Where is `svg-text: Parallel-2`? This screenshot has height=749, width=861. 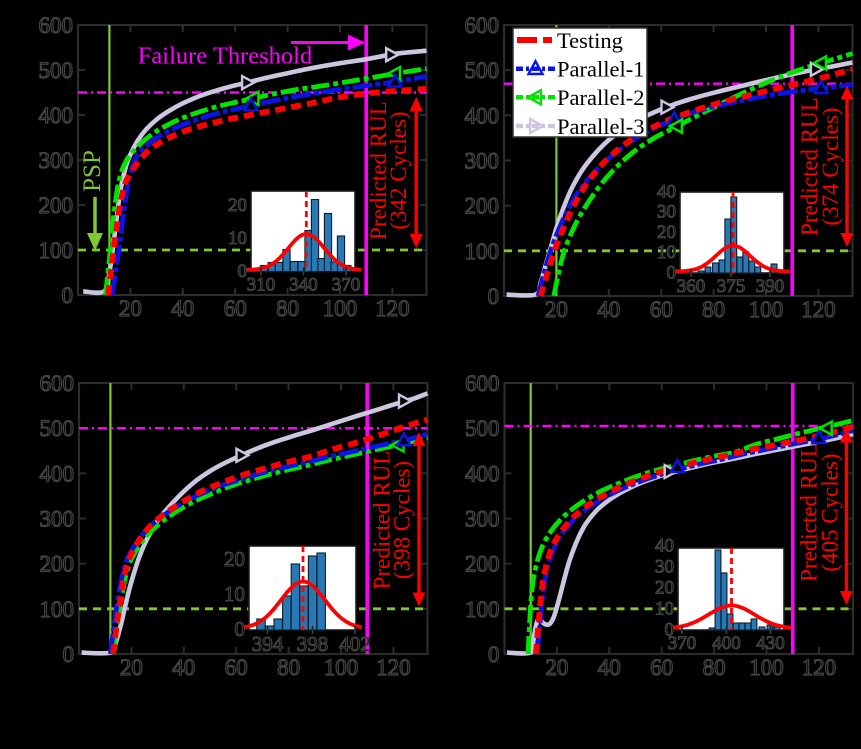 svg-text: Parallel-2 is located at coordinates (600, 97).